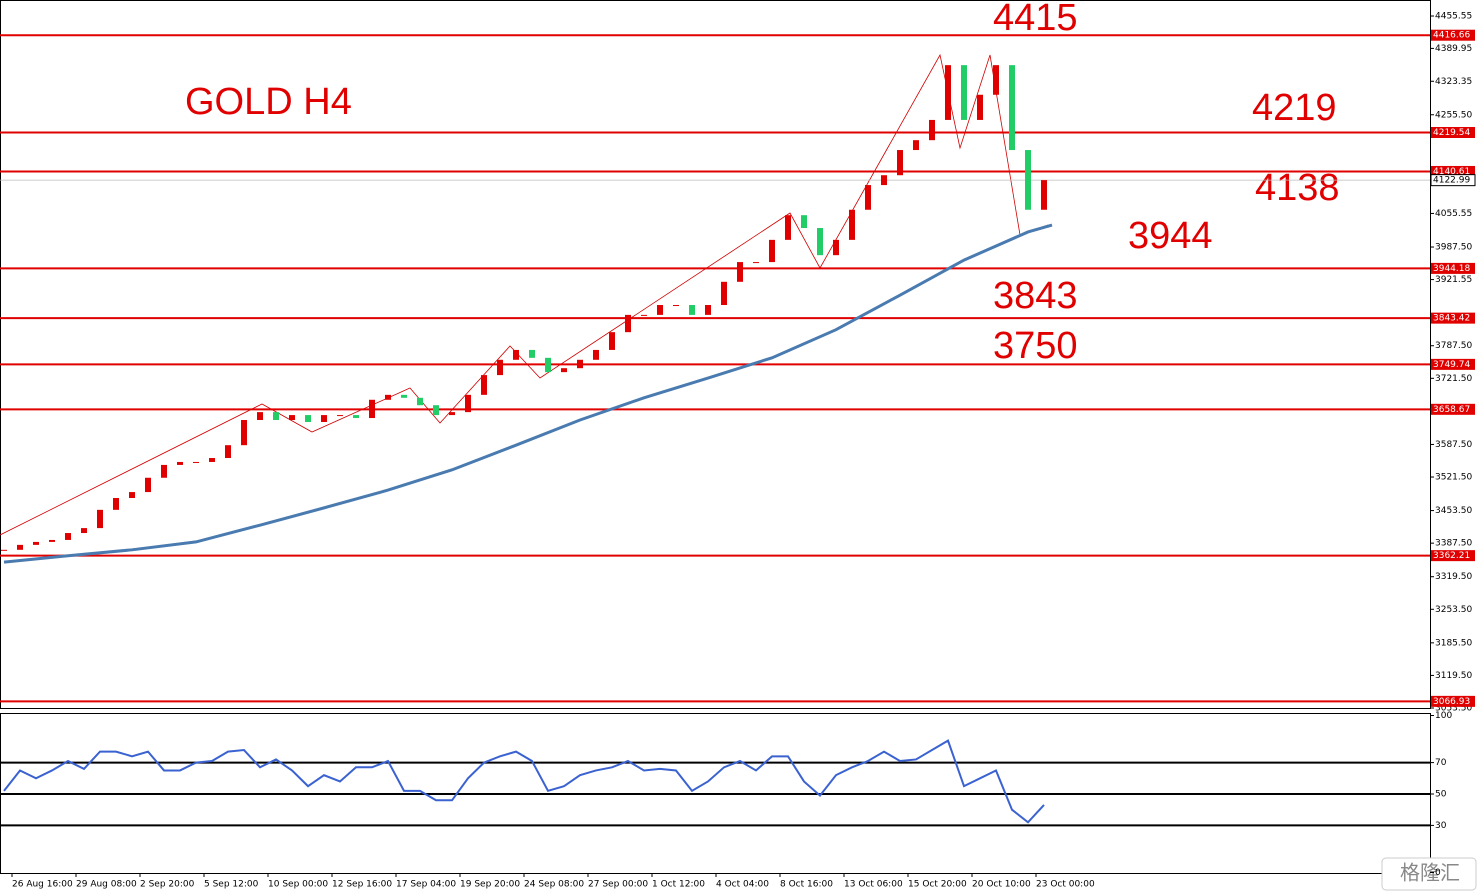  I want to click on annotation: 4219, so click(1294, 108).